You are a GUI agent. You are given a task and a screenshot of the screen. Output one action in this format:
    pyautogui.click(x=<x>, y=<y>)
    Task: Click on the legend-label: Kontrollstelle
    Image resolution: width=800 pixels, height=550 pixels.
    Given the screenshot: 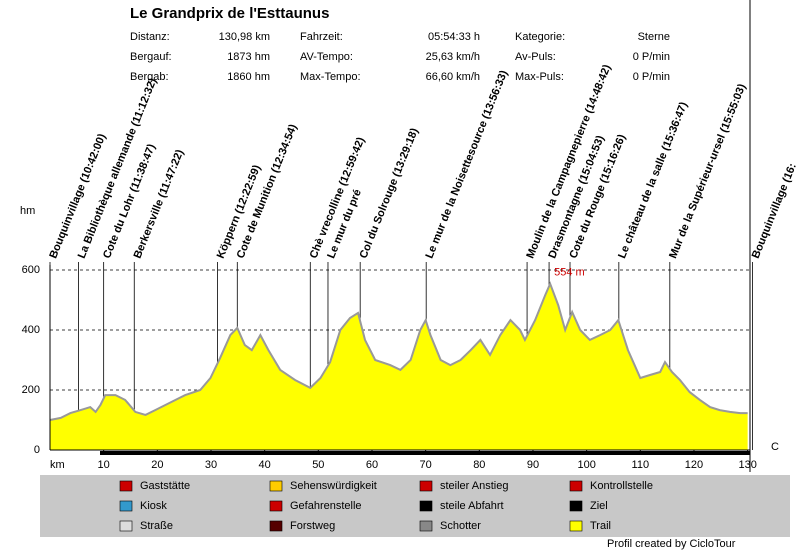 What is the action you would take?
    pyautogui.click(x=621, y=486)
    